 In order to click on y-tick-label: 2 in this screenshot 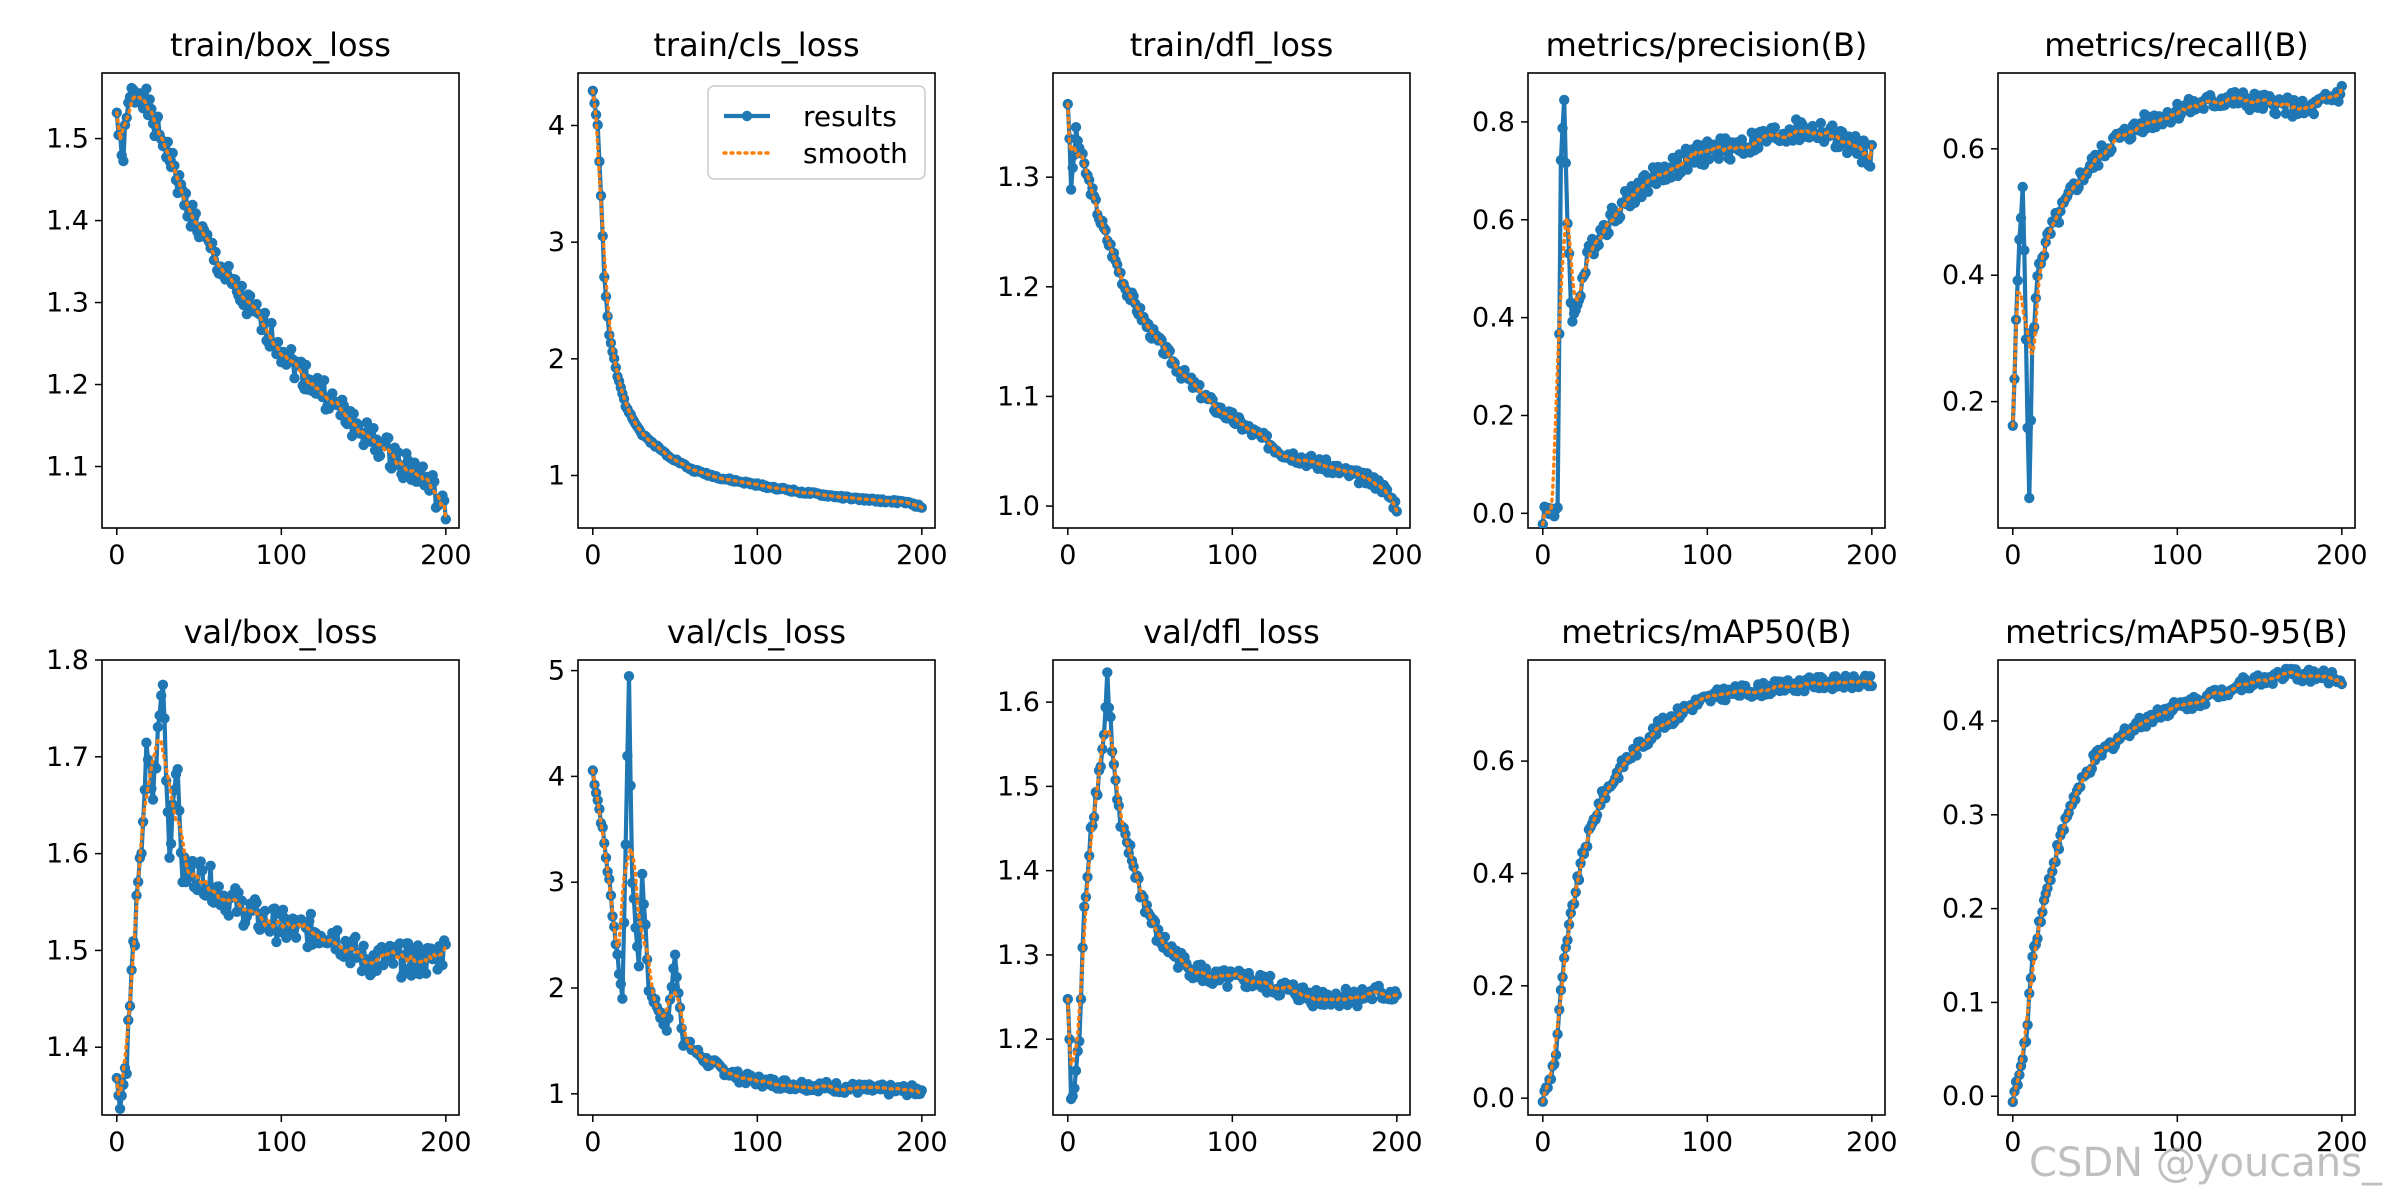, I will do `click(556, 359)`.